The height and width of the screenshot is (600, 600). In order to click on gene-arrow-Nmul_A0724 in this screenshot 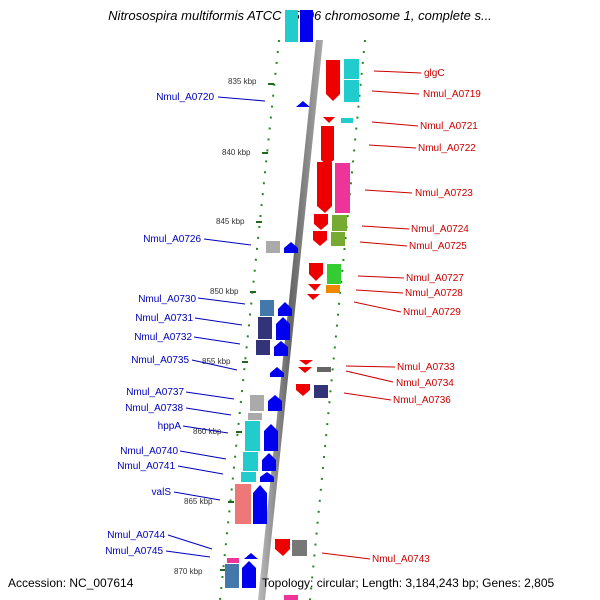, I will do `click(321, 222)`.